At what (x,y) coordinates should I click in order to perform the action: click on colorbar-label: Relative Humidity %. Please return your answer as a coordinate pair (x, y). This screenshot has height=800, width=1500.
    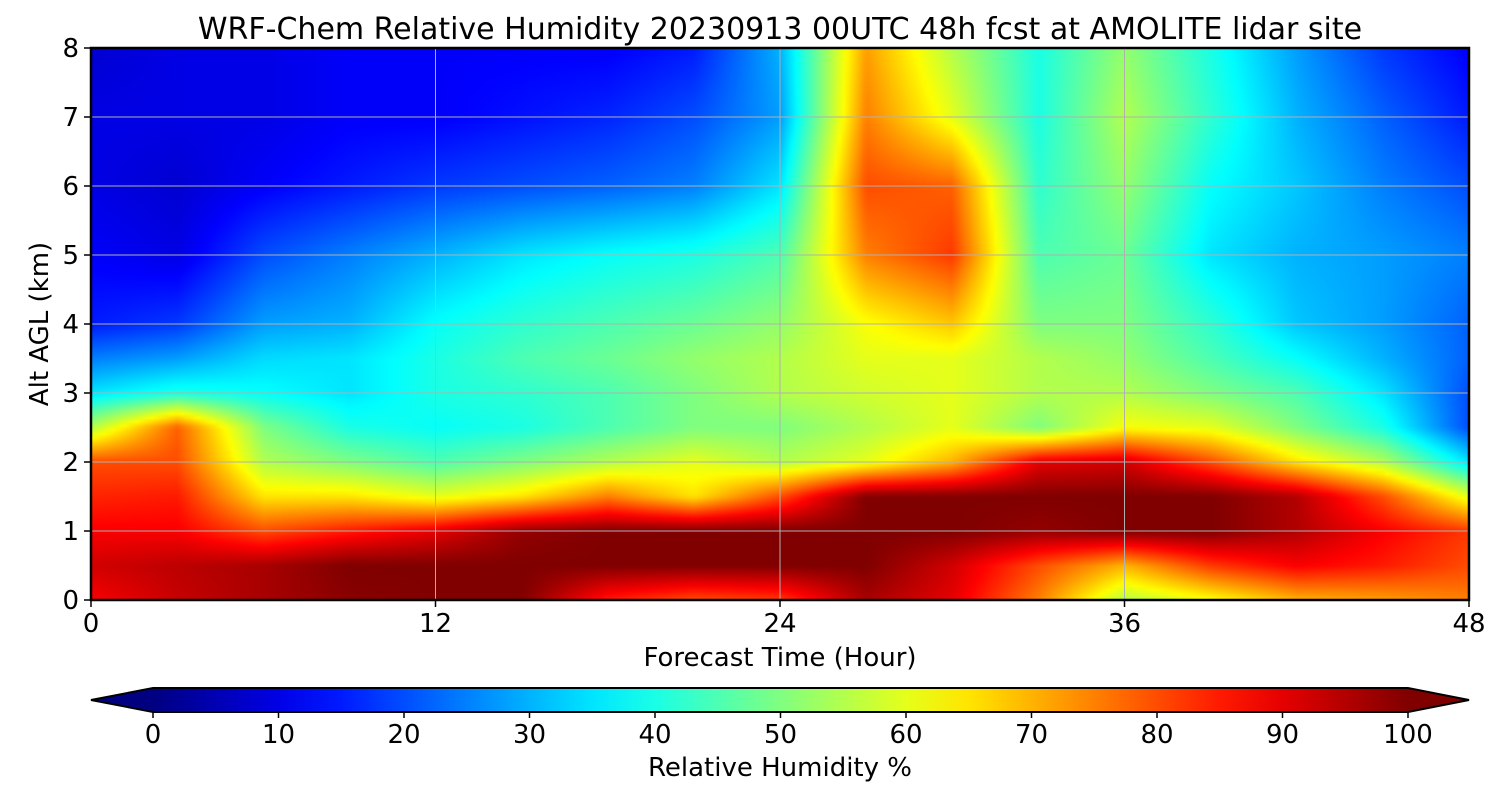
    Looking at the image, I should click on (780, 768).